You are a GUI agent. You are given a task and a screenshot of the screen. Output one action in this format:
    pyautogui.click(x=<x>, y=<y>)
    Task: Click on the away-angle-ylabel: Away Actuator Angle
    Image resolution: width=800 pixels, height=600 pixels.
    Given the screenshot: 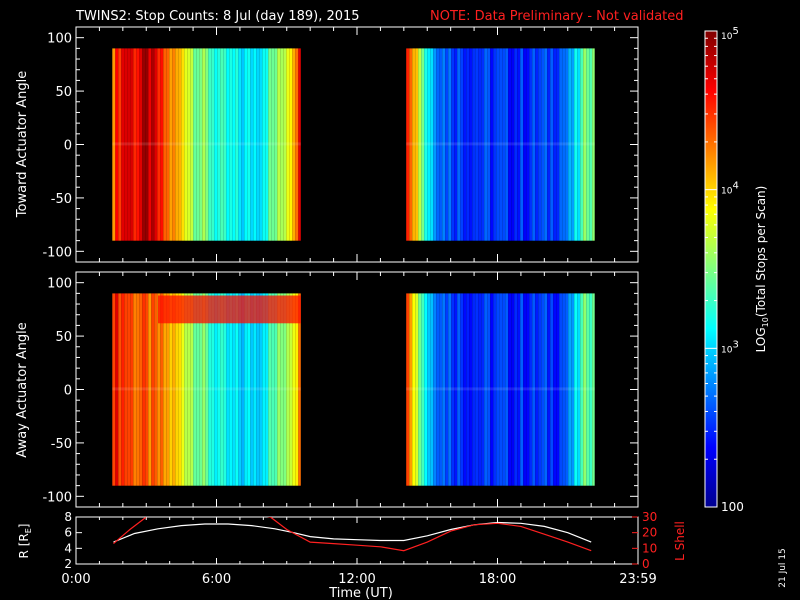 What is the action you would take?
    pyautogui.click(x=22, y=389)
    